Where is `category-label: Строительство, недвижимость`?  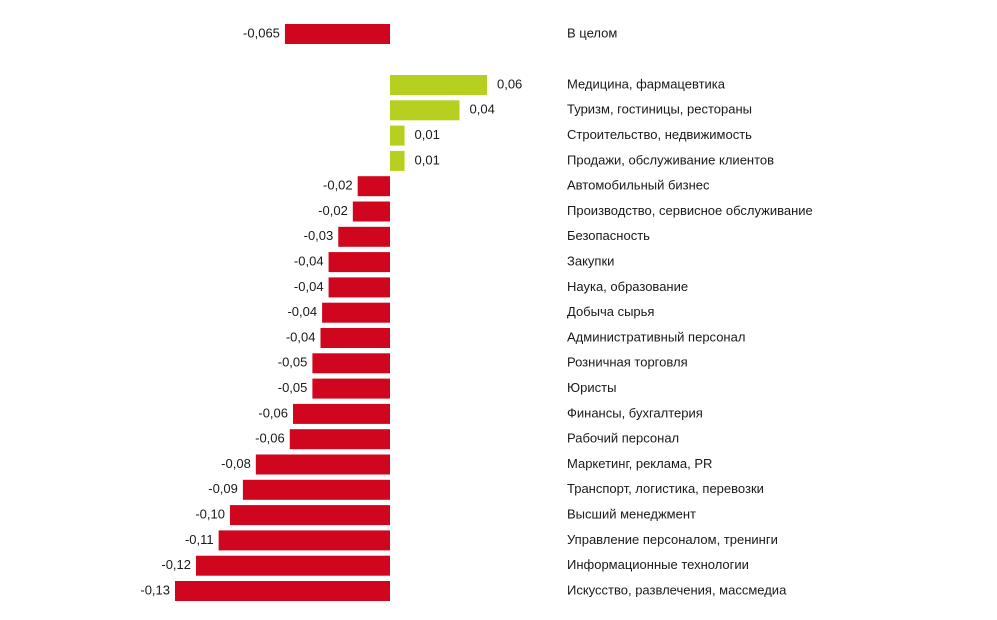 category-label: Строительство, недвижимость is located at coordinates (659, 134).